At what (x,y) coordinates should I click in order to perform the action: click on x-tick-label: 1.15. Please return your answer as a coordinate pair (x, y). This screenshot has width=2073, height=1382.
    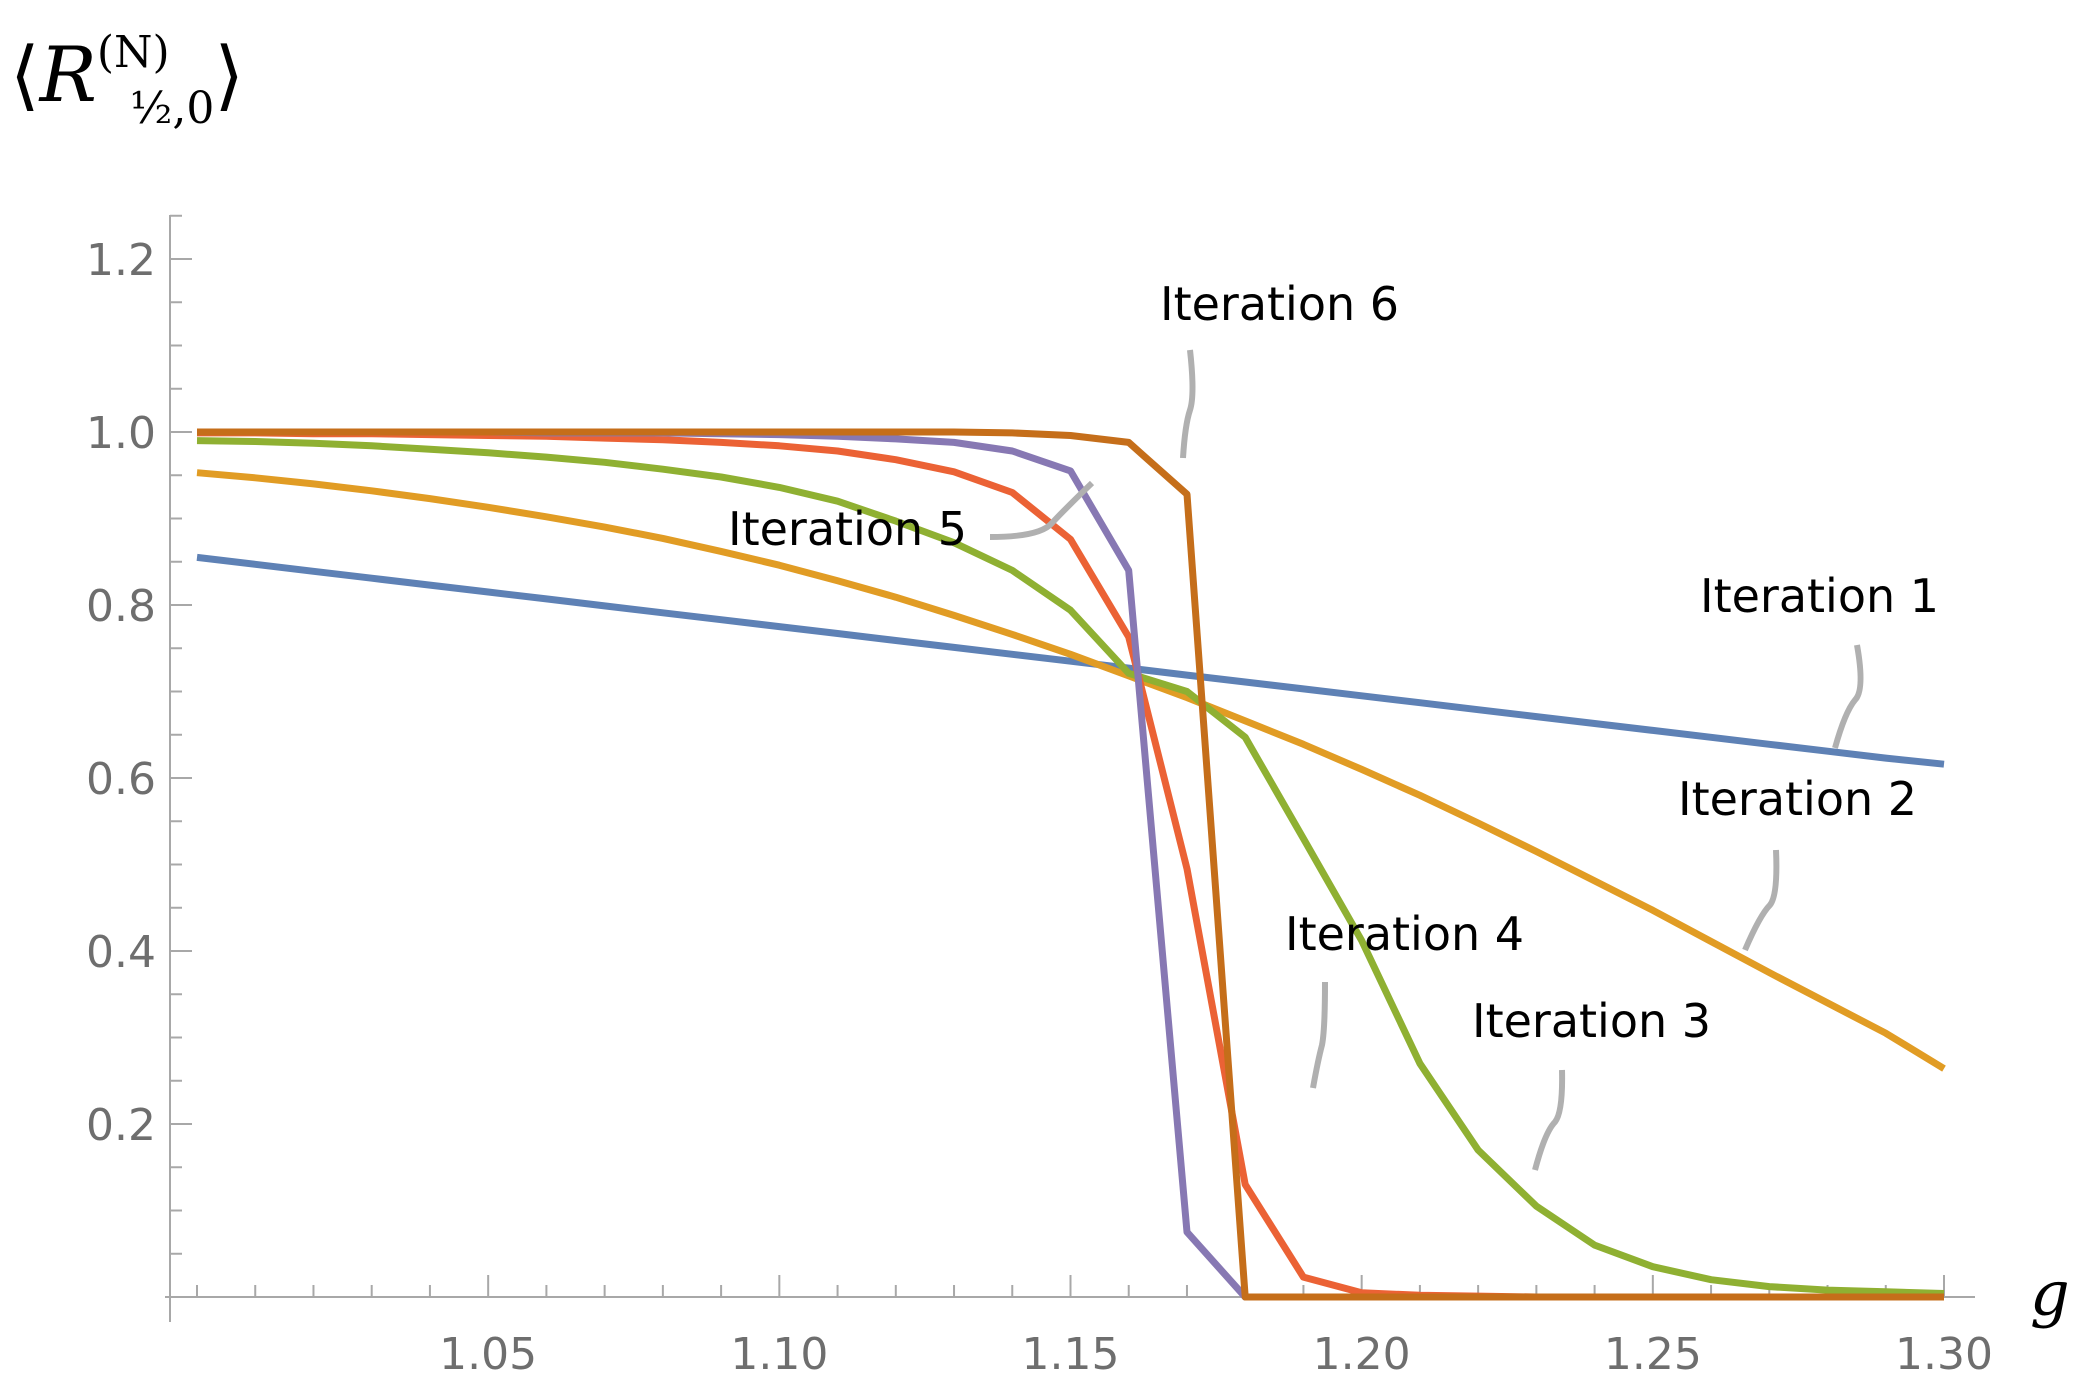
    Looking at the image, I should click on (1071, 1354).